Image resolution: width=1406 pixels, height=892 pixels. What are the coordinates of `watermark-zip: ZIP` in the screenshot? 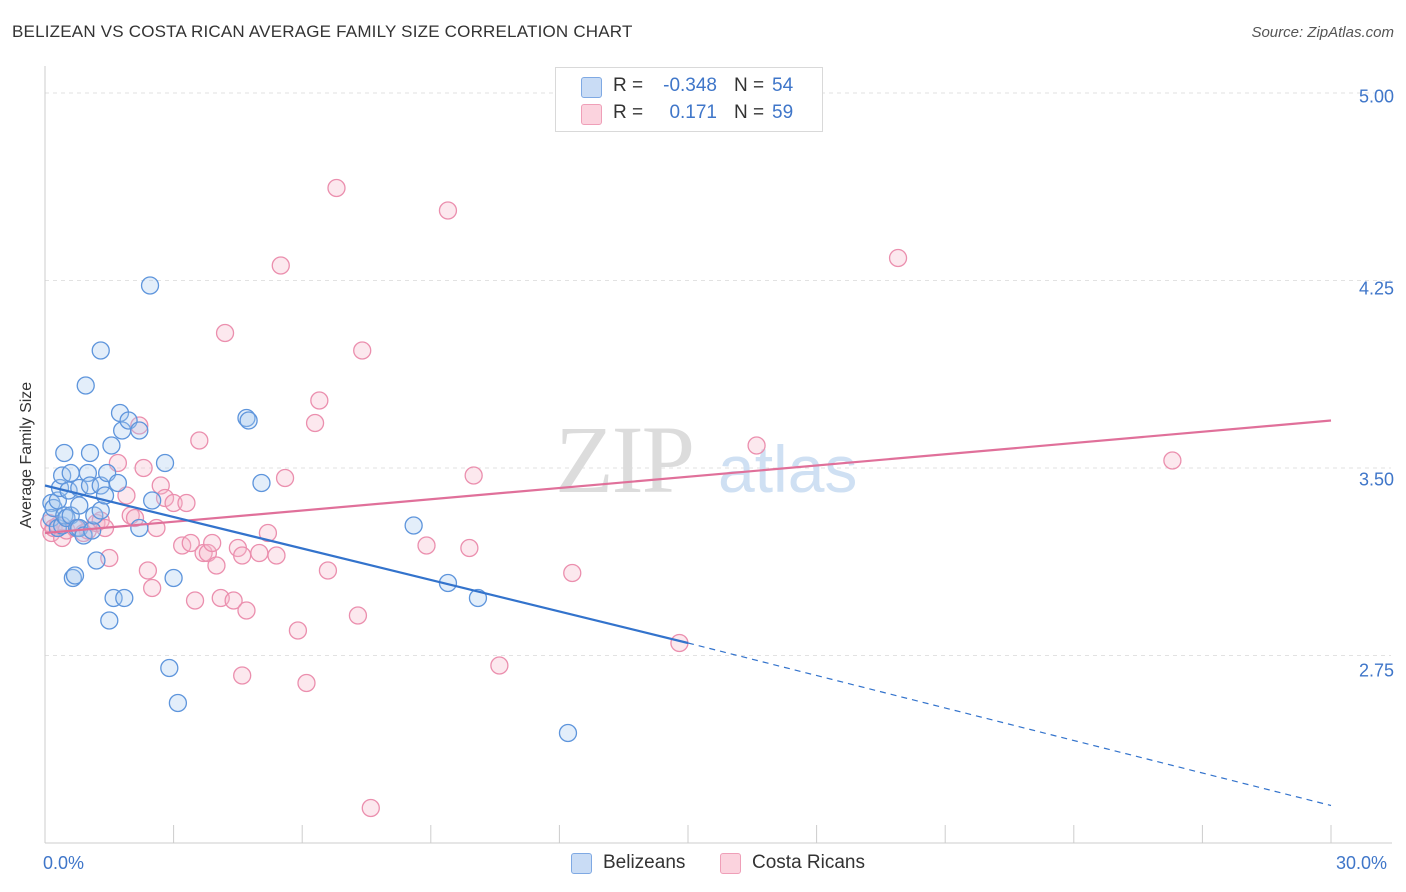 It's located at (624, 459).